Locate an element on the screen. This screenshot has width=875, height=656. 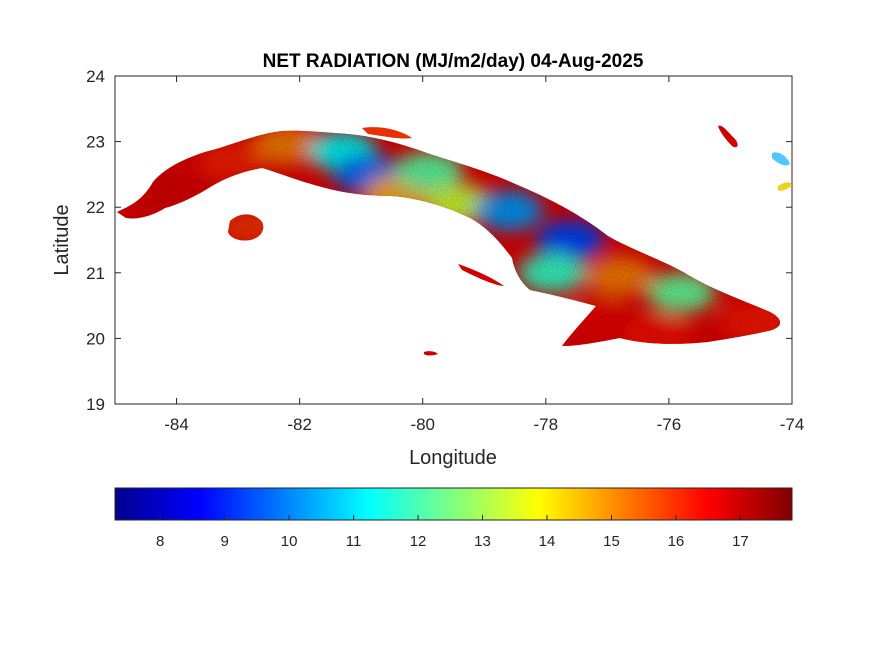
y-tick-label: 24 is located at coordinates (95, 76).